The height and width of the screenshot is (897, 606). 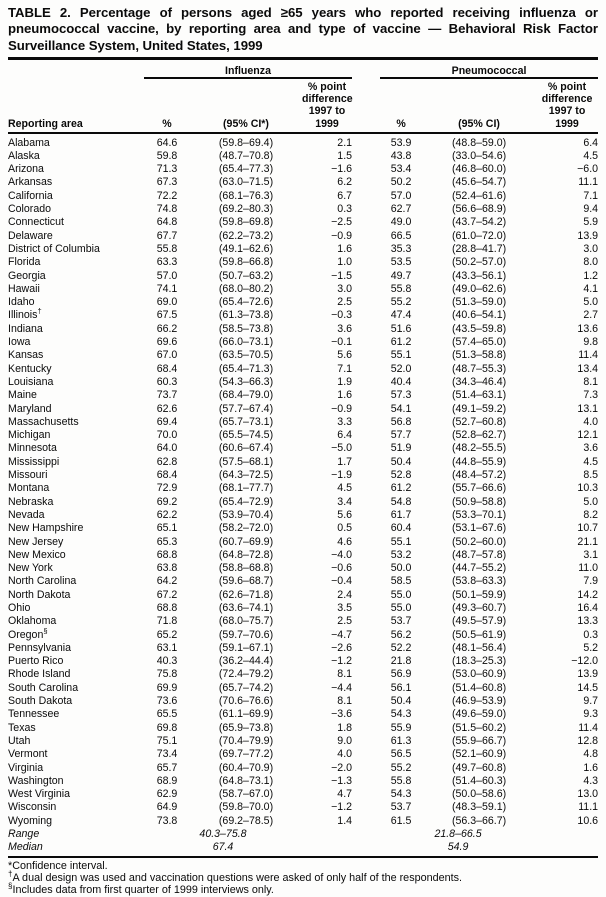 I want to click on reporting-area-cell: California, so click(x=30, y=195).